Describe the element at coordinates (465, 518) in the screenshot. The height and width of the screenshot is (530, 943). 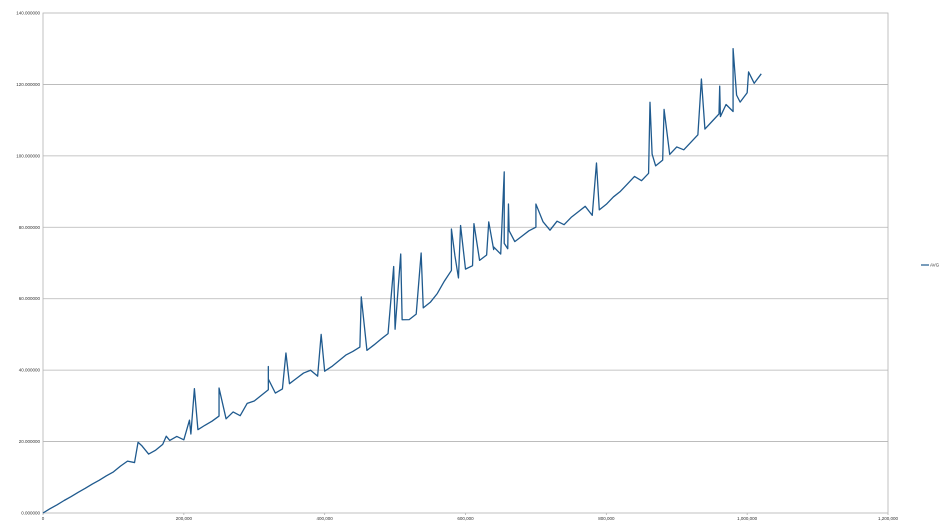
I see `x-tick-label: 600,000` at that location.